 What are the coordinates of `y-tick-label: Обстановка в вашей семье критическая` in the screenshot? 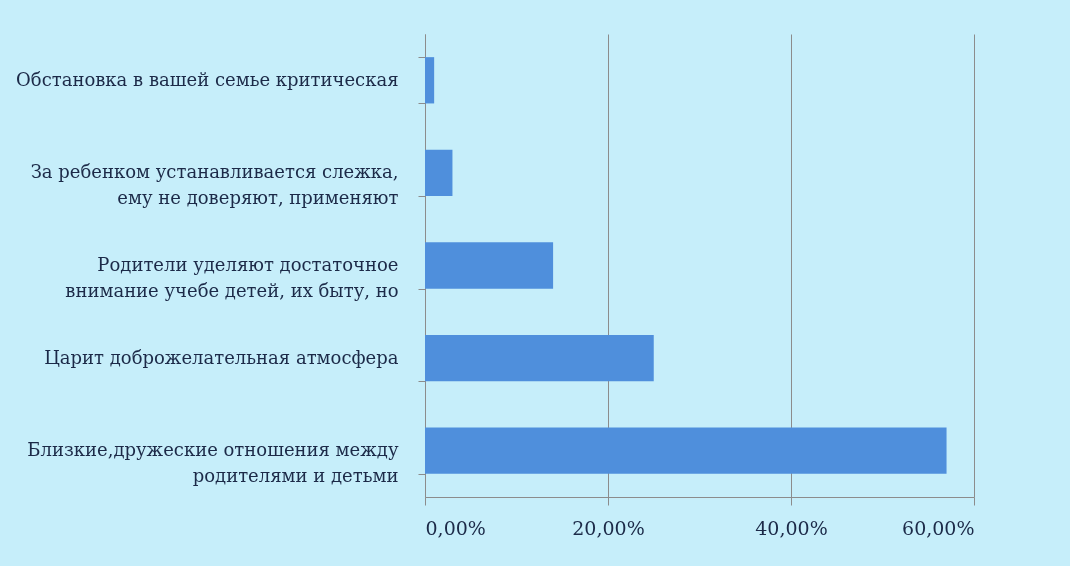 It's located at (207, 79).